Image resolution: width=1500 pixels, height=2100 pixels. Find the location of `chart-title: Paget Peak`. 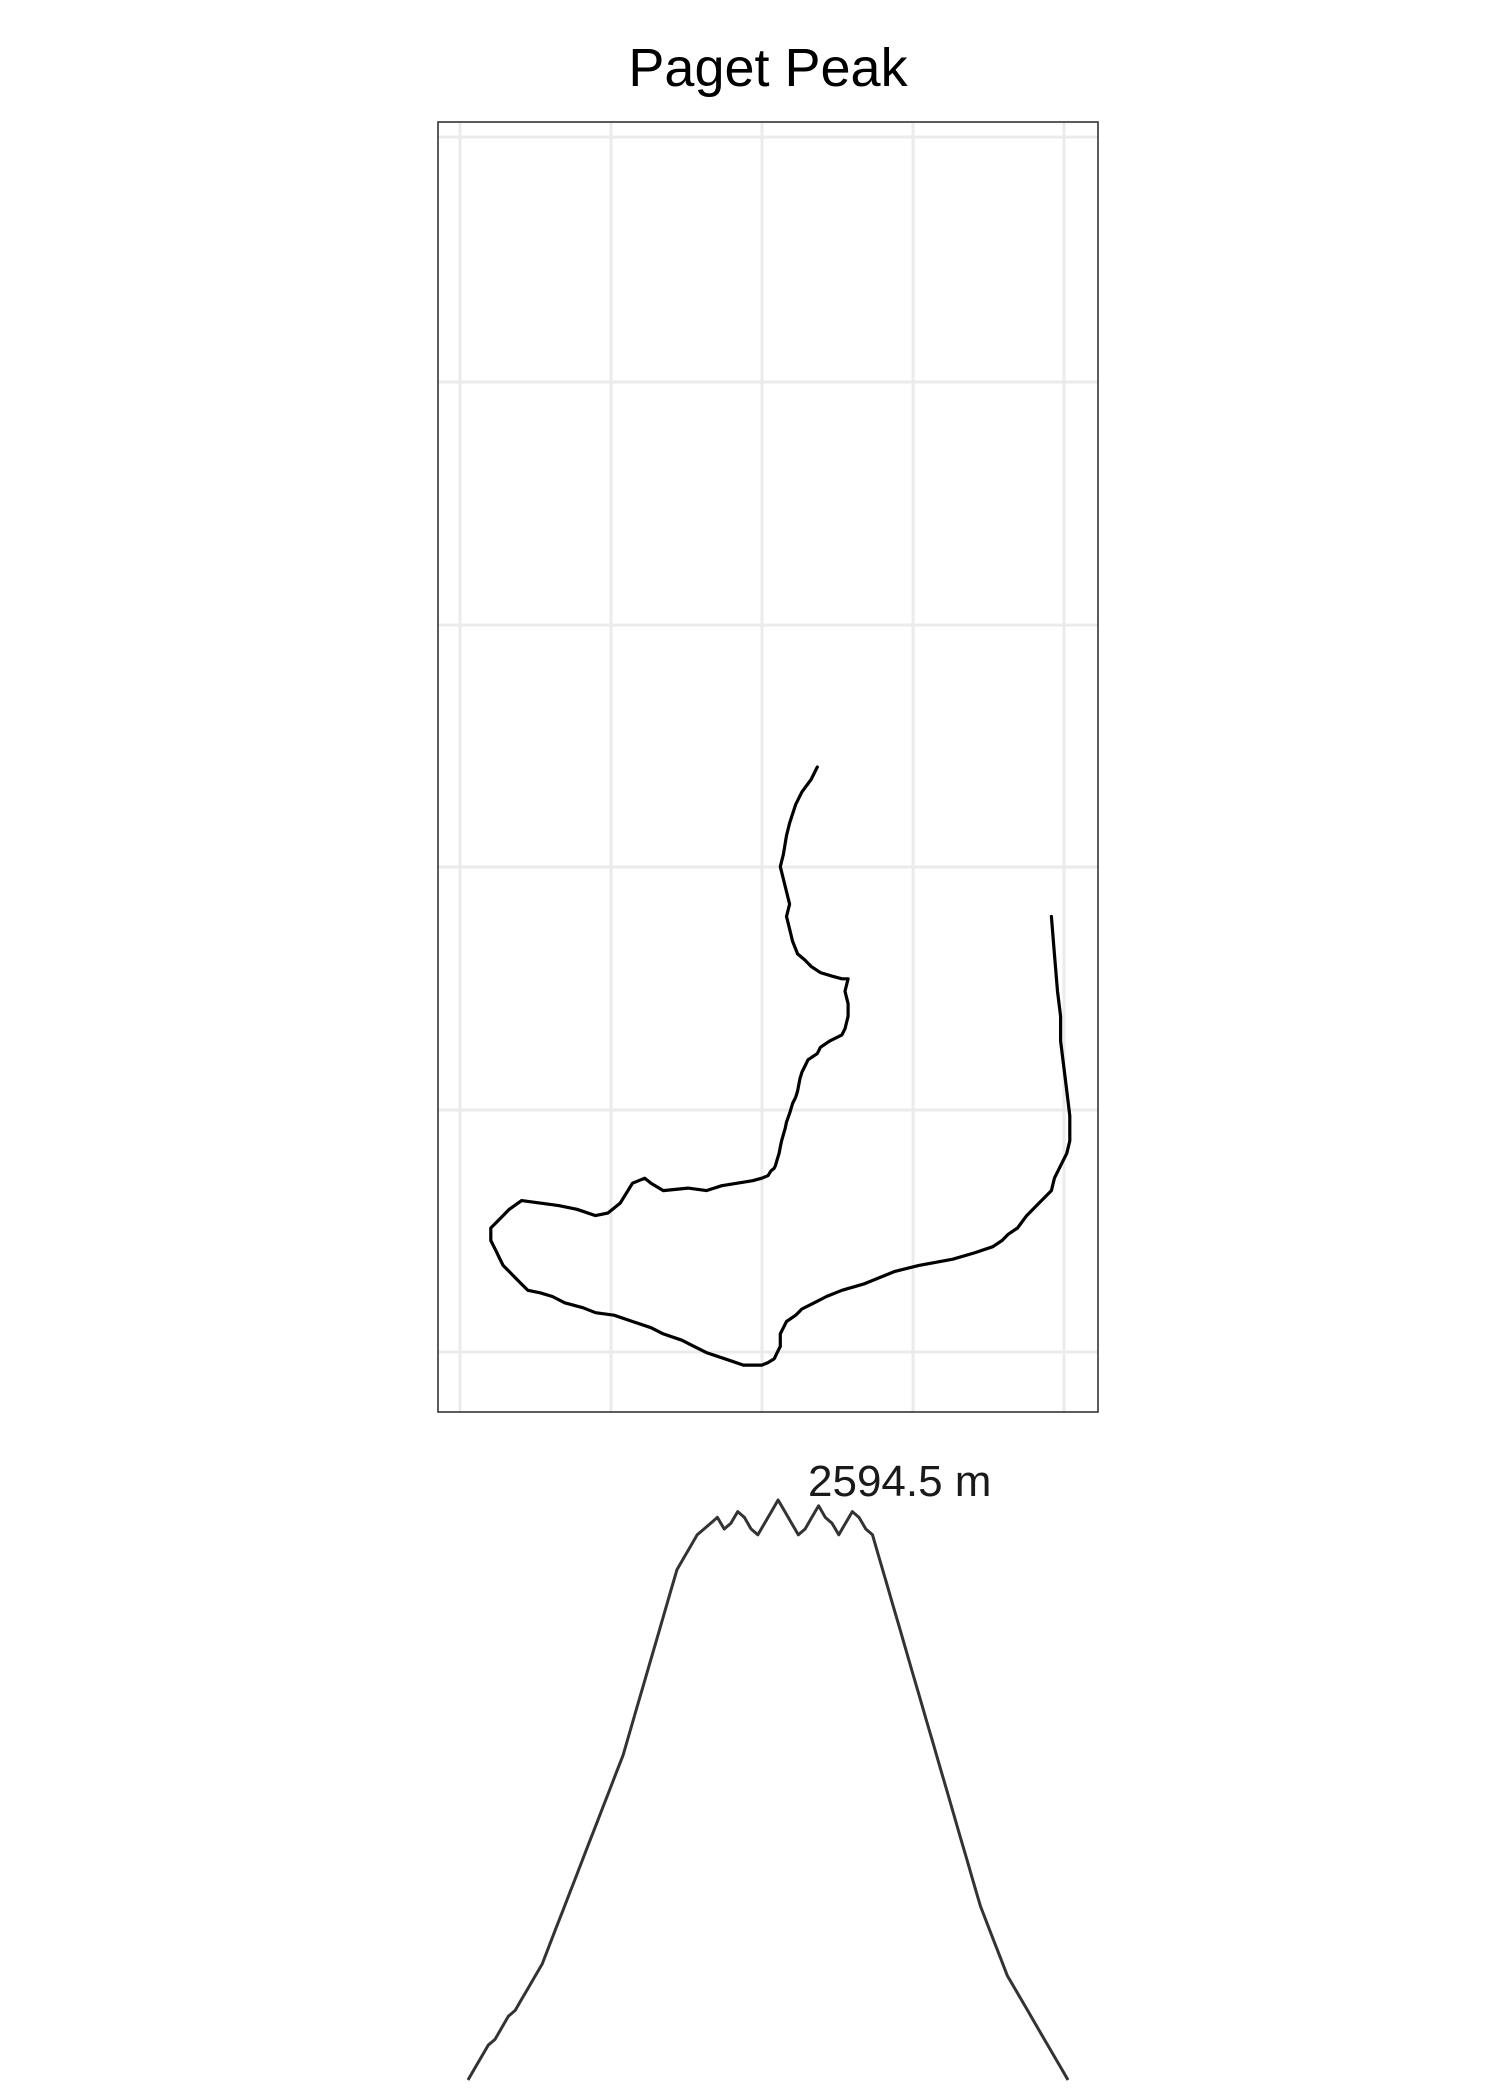

chart-title: Paget Peak is located at coordinates (768, 68).